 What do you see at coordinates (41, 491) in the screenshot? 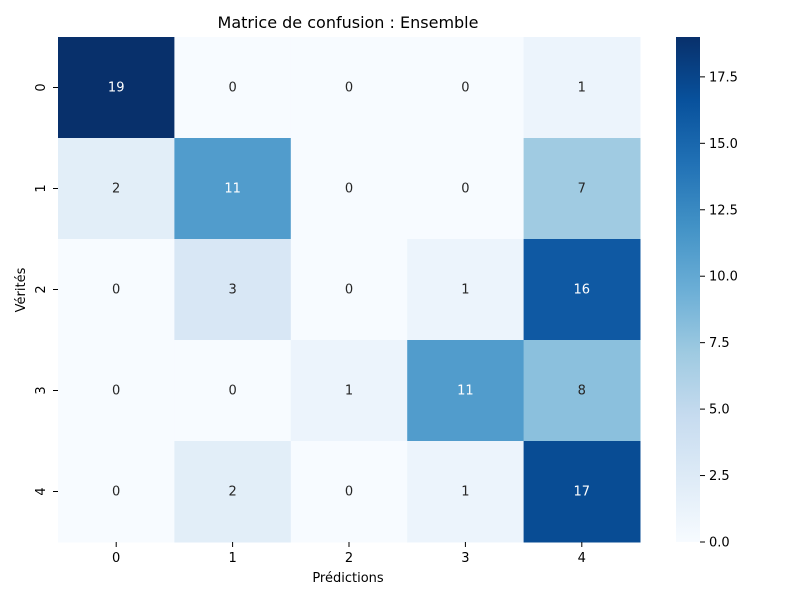
I see `y-tick-label: 4` at bounding box center [41, 491].